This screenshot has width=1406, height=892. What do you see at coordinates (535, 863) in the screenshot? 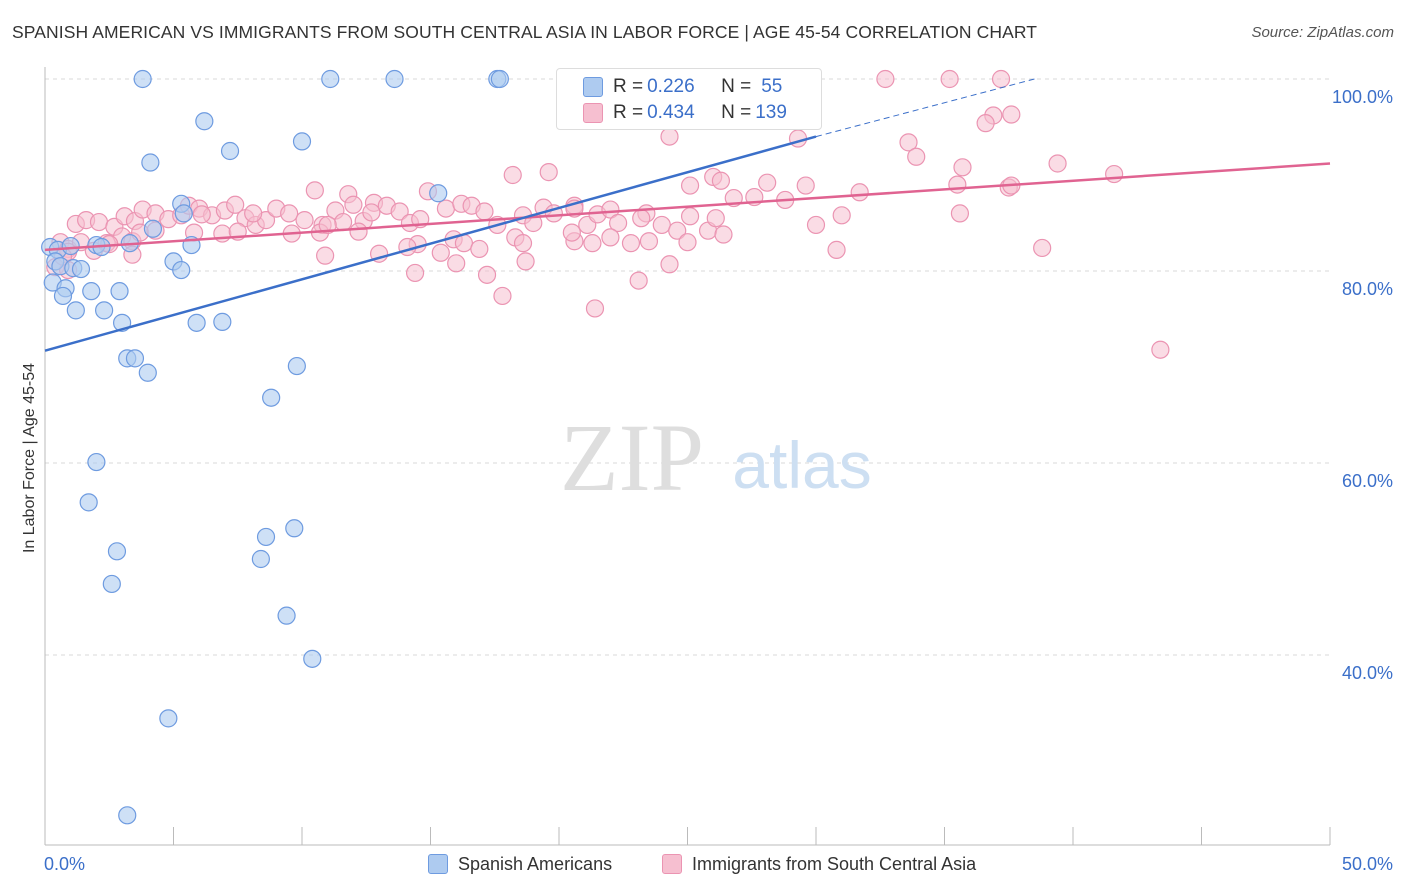
I see `legend-label-spanish: Spanish Americans` at bounding box center [535, 863].